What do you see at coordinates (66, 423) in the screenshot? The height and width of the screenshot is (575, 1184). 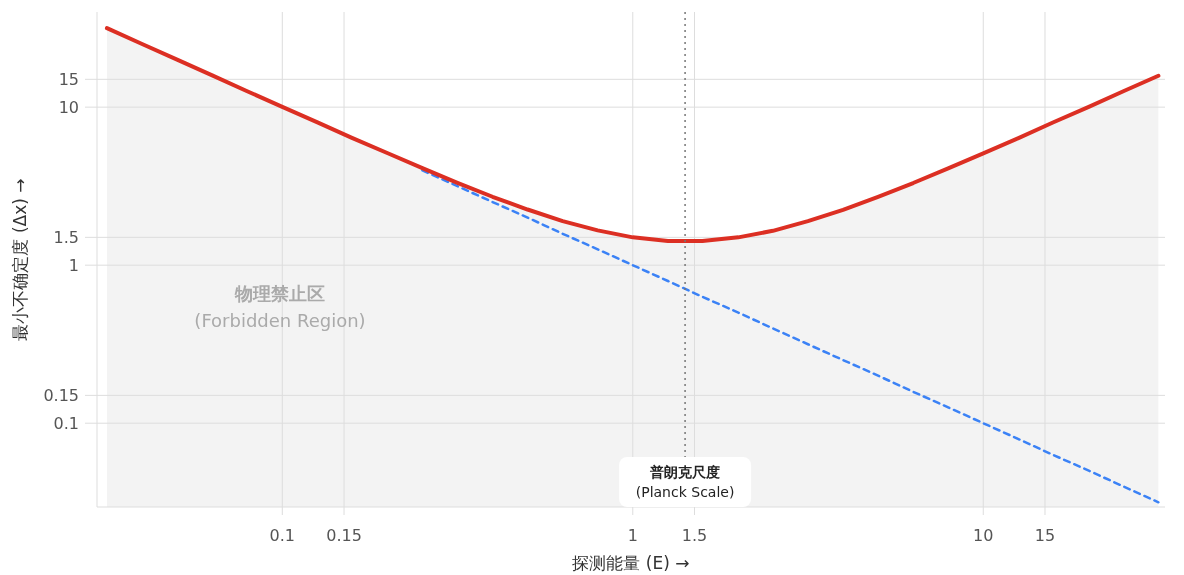 I see `y-tick-label: 0.1` at bounding box center [66, 423].